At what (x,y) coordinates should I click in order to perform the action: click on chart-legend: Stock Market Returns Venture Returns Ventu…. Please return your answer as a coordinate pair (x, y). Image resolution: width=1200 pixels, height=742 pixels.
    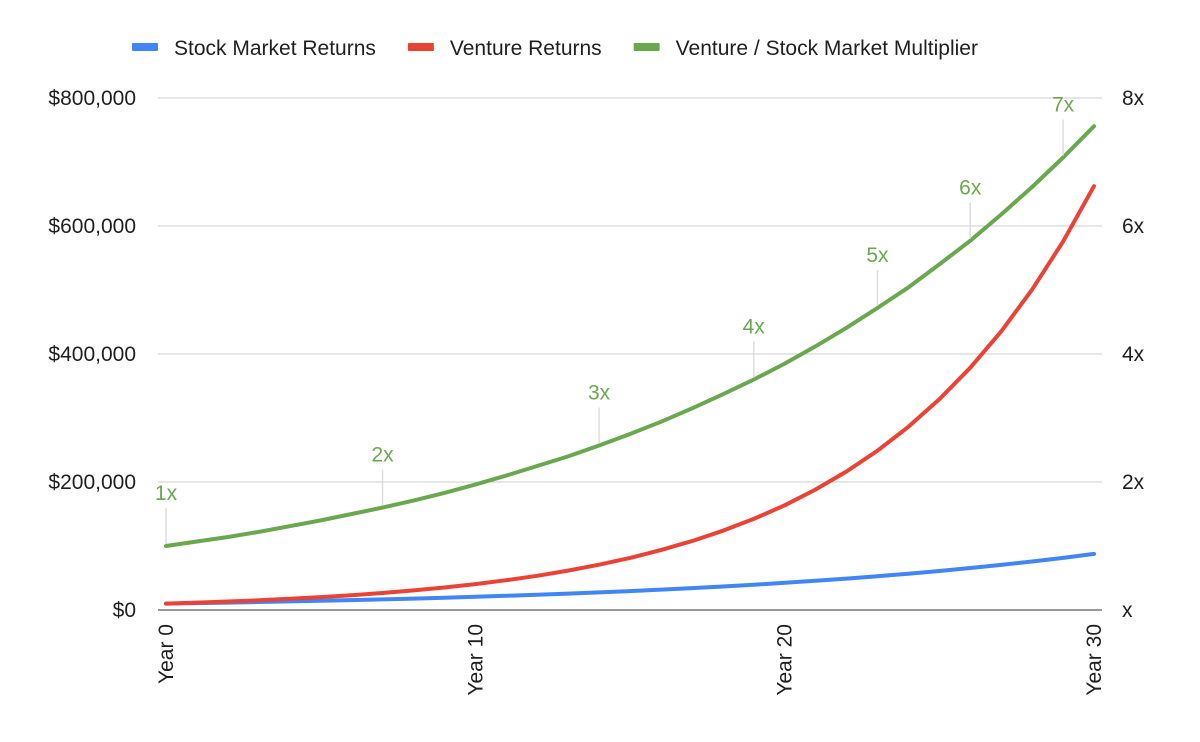
    Looking at the image, I should click on (555, 48).